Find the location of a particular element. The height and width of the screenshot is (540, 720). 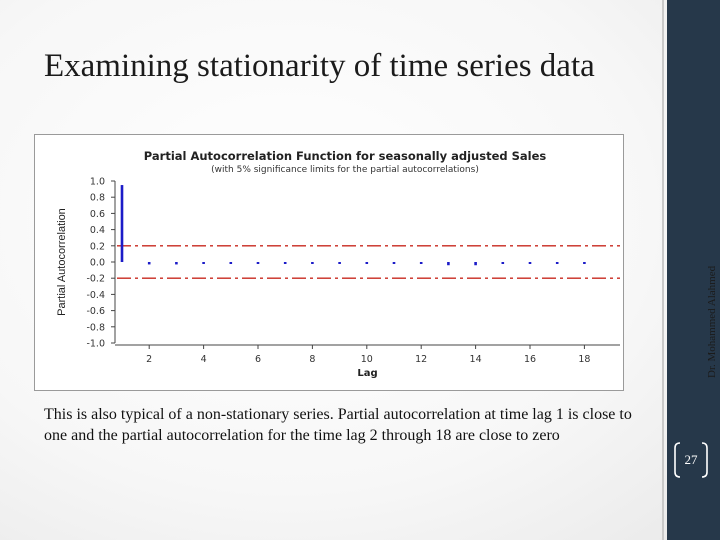

y-tick-label: 0.4 is located at coordinates (97, 230).